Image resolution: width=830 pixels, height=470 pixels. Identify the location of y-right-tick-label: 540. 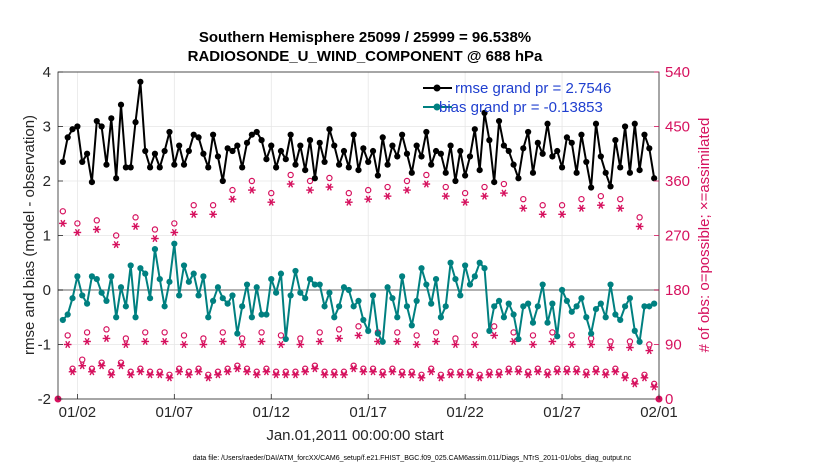
(677, 72).